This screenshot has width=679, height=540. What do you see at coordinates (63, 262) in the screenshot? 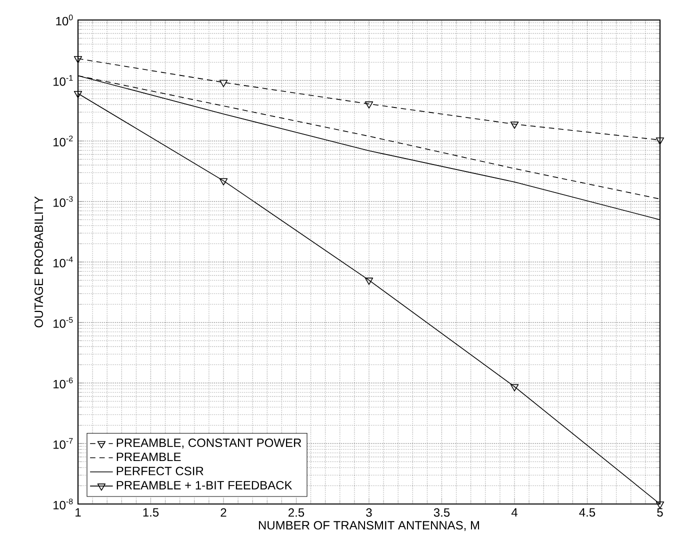
I see `y-tick-label: 10$^{-4}$` at bounding box center [63, 262].